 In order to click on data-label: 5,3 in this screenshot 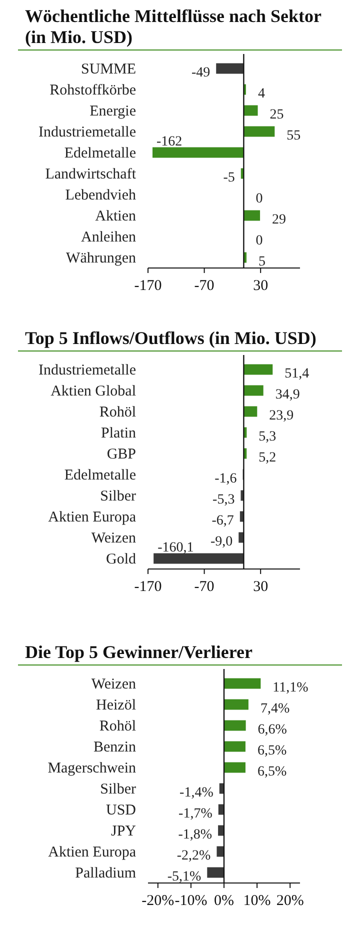, I will do `click(267, 437)`.